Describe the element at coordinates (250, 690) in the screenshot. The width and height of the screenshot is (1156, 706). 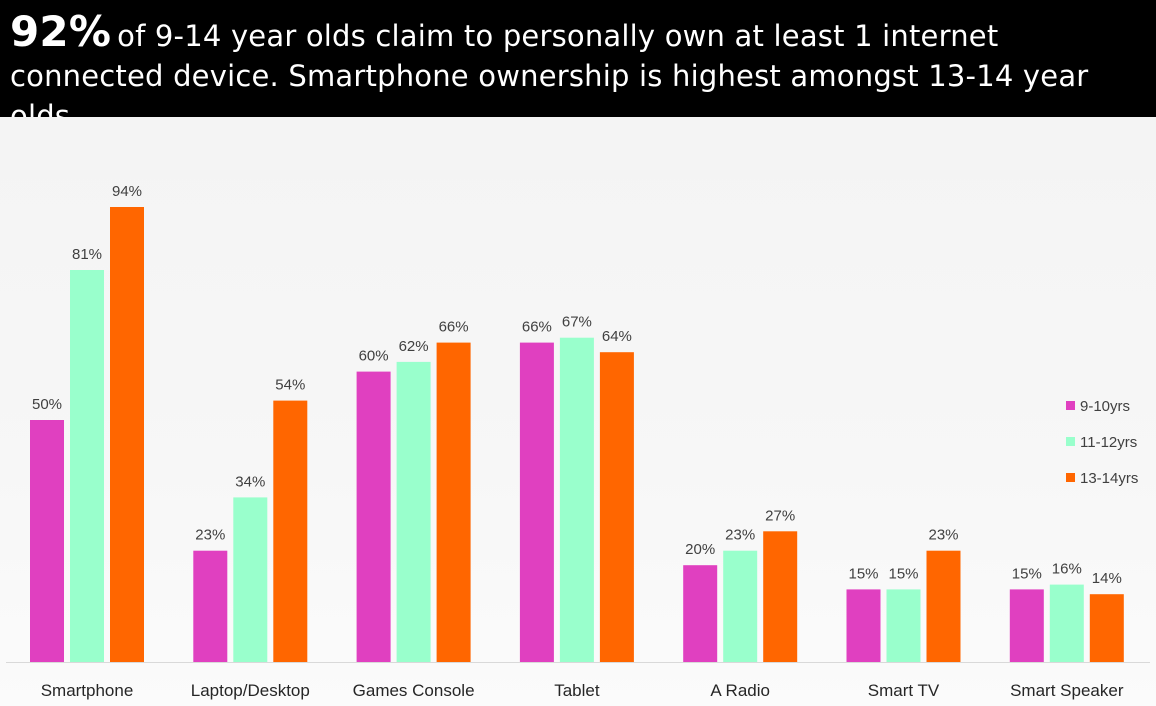
I see `category-label-laptop-desktop: Laptop/Desktop` at that location.